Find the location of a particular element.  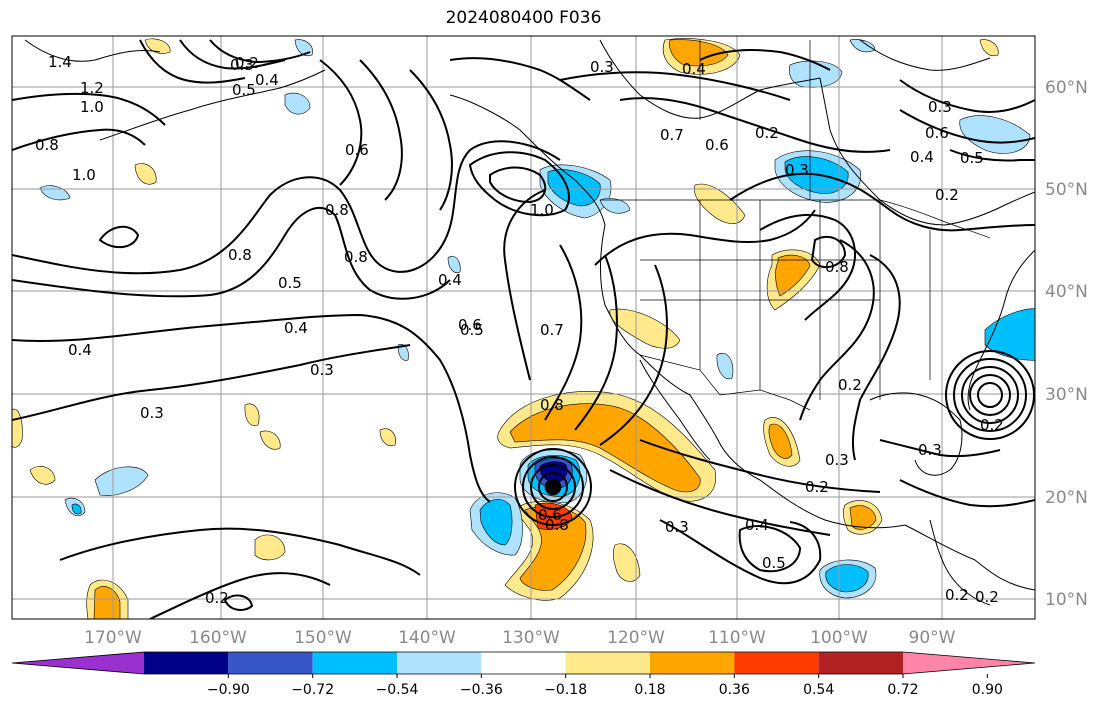

colorbar-tick-label: 0.90 is located at coordinates (987, 690).